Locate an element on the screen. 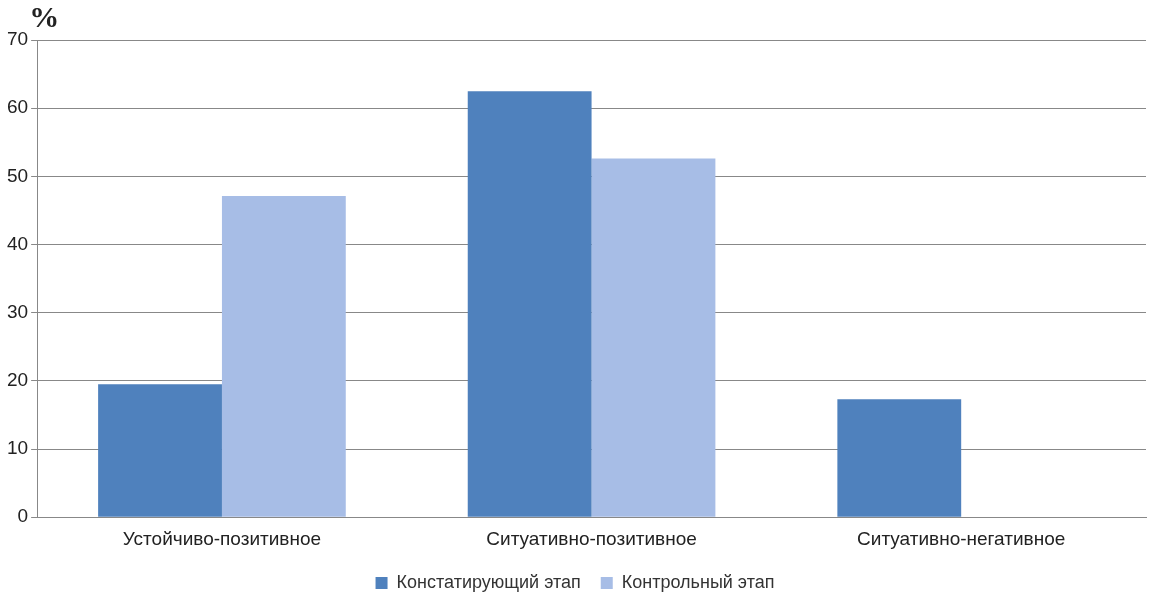 The image size is (1158, 606). y-tick-label: 60 is located at coordinates (17, 107).